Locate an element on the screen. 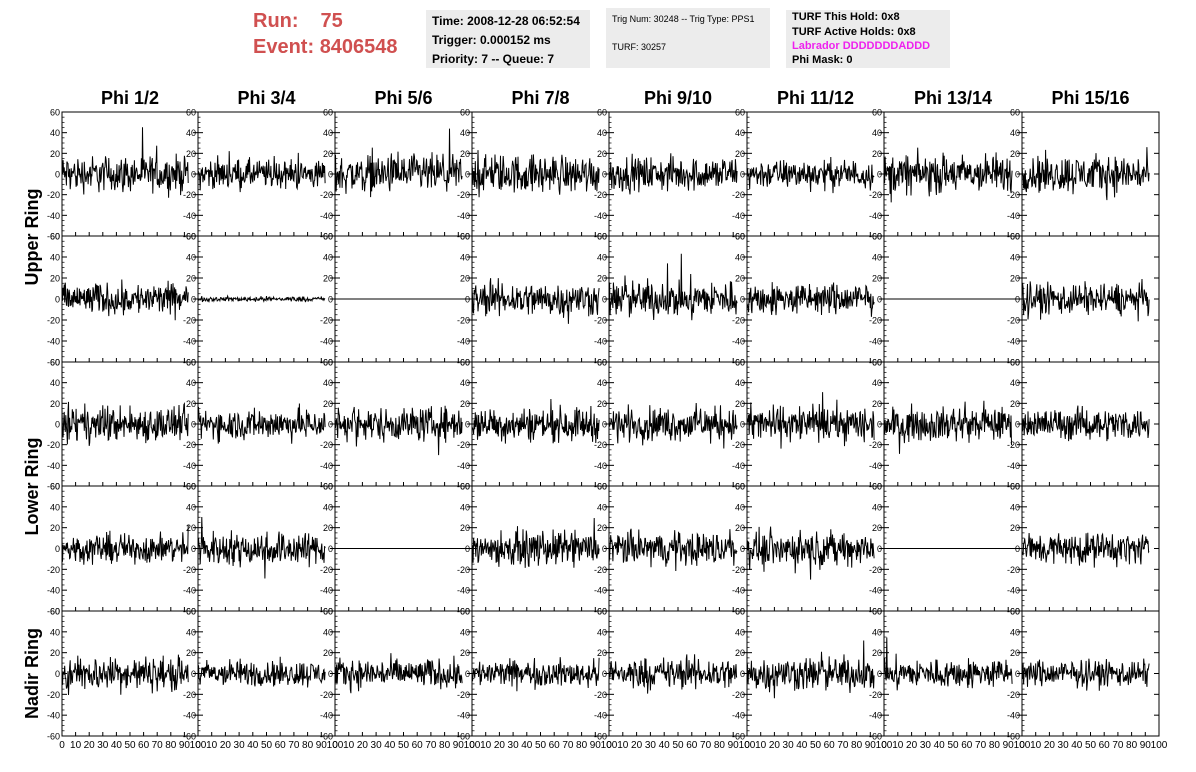 This screenshot has height=772, width=1196. event-value: 8406548 is located at coordinates (358, 47).